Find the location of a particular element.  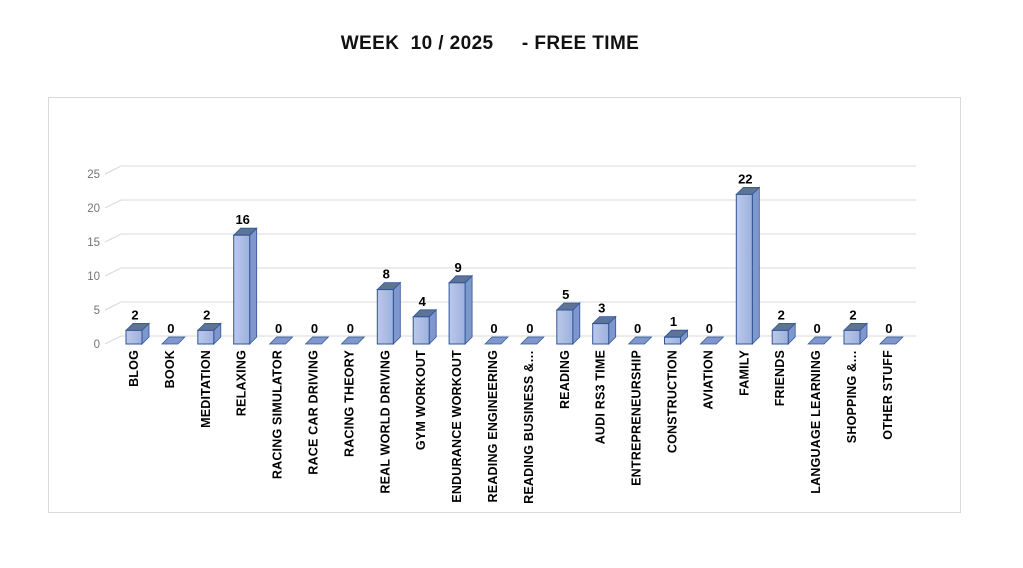

category-label: BOOK is located at coordinates (170, 369).